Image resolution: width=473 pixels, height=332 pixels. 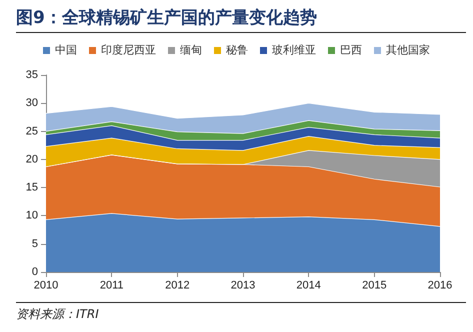 What do you see at coordinates (128, 50) in the screenshot?
I see `legend-label: 印度尼西亚` at bounding box center [128, 50].